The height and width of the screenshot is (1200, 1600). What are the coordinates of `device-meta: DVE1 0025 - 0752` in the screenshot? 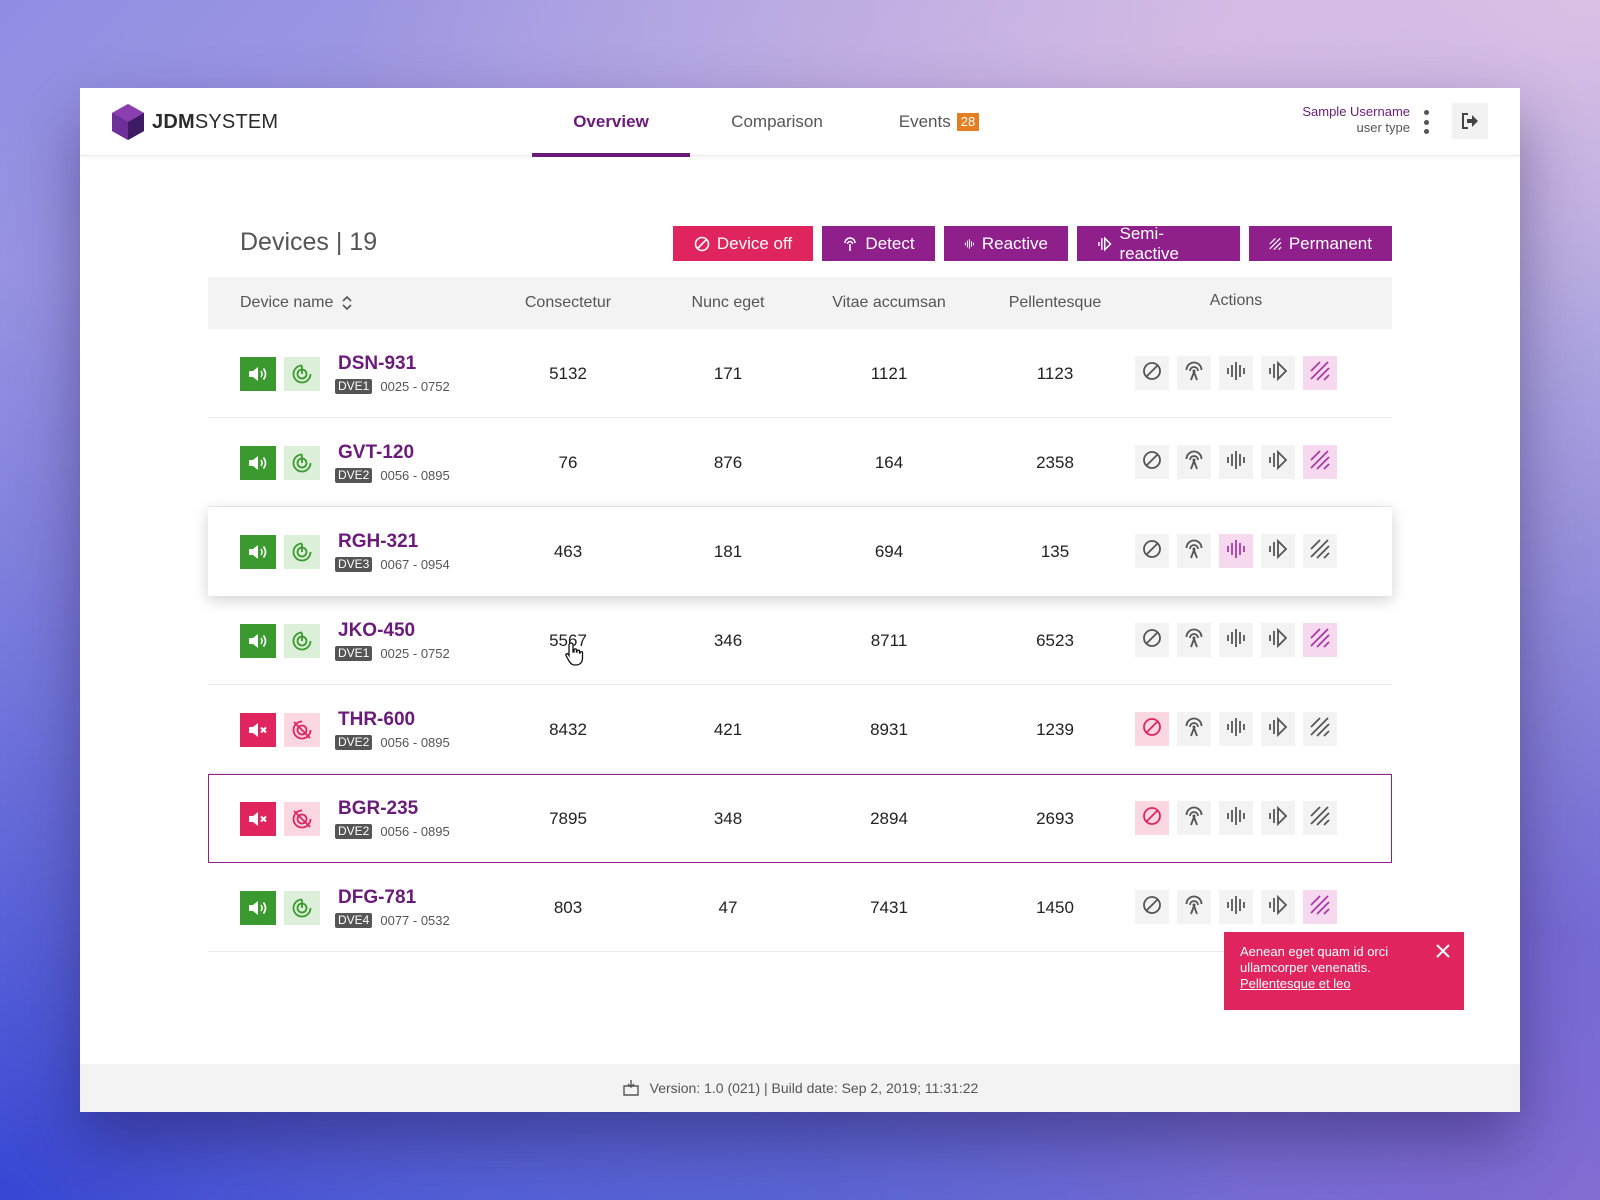 It's located at (392, 653).